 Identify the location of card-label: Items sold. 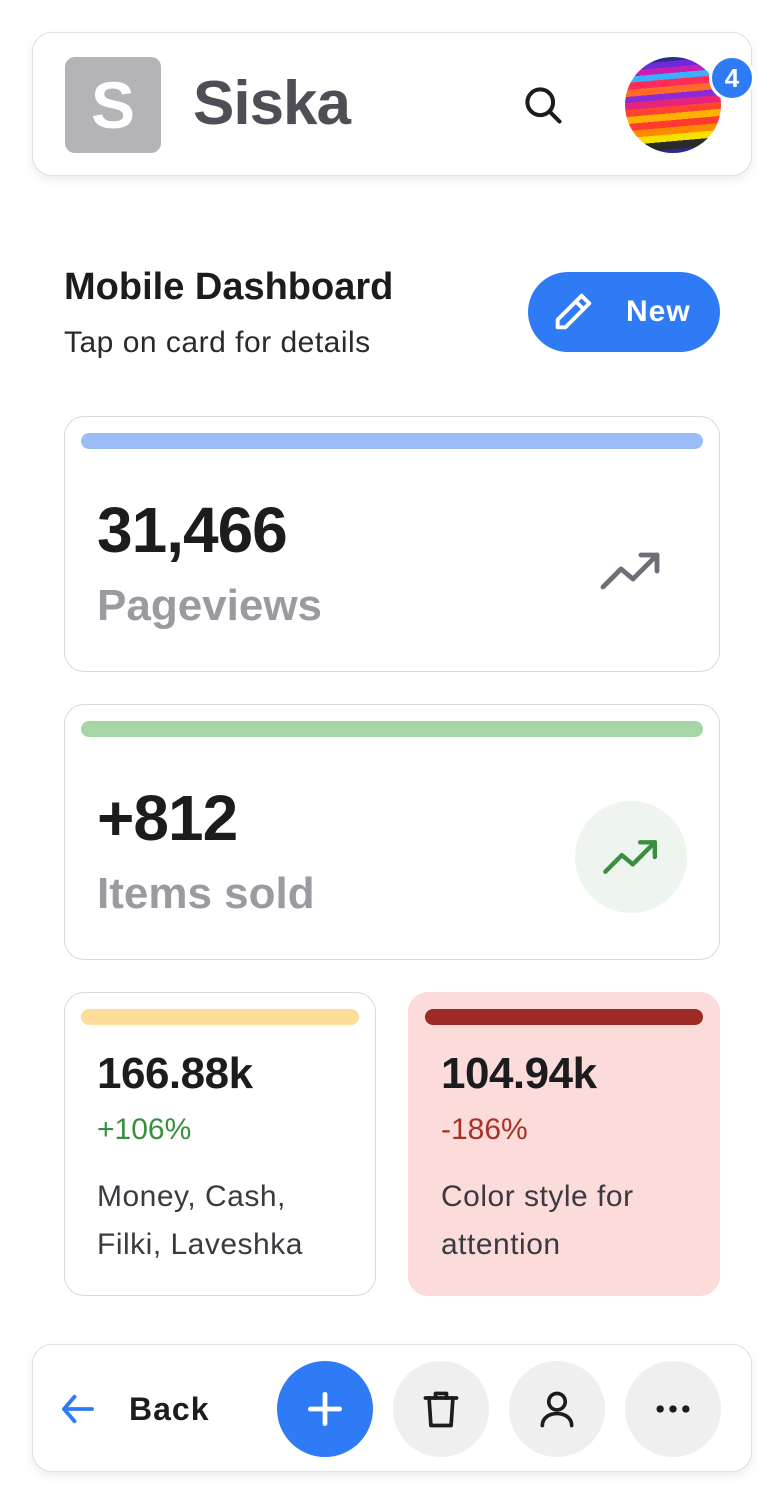
(206, 893).